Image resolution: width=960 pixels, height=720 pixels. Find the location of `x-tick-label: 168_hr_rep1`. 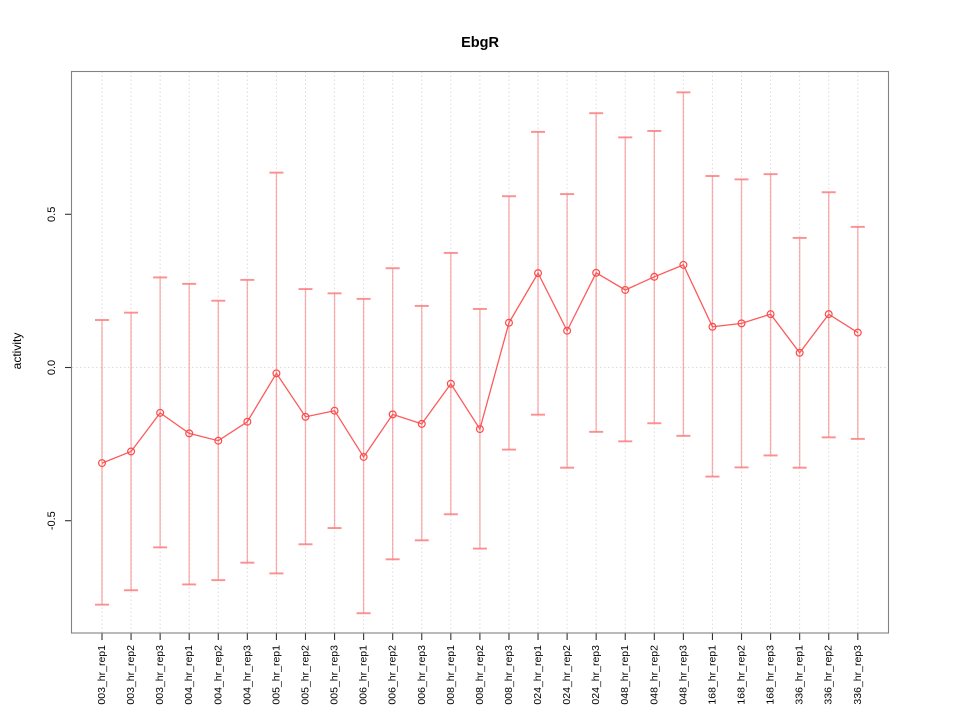

x-tick-label: 168_hr_rep1 is located at coordinates (712, 675).